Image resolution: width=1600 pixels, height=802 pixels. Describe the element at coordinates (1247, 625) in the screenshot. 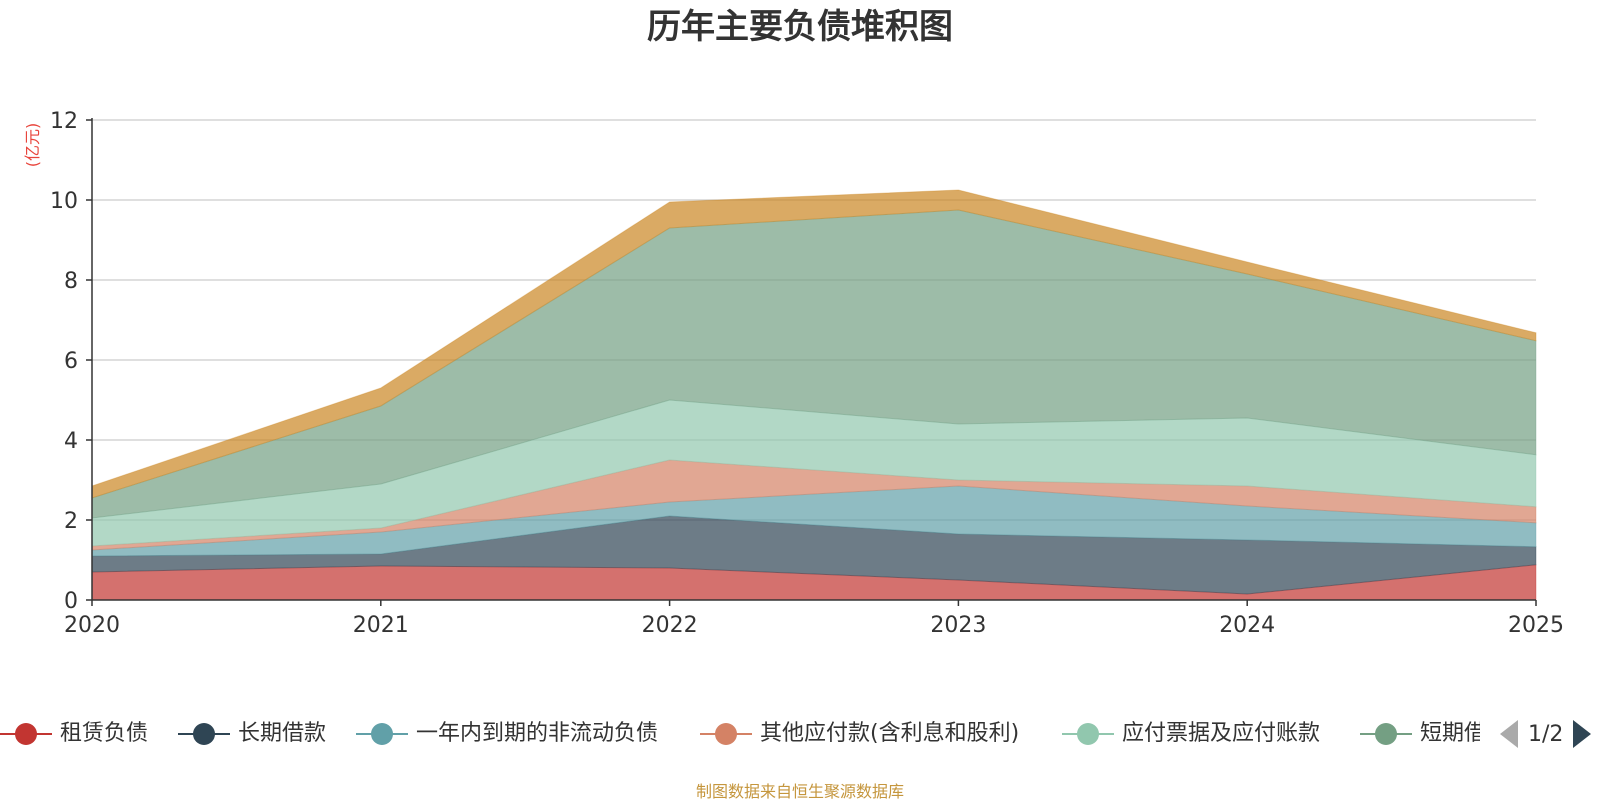

I see `x-tick-label: 2024` at that location.